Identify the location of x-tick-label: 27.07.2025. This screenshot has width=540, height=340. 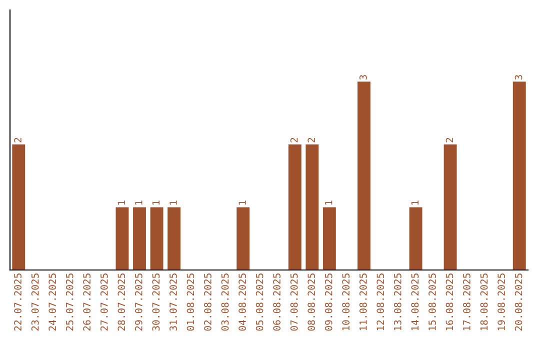
(104, 302).